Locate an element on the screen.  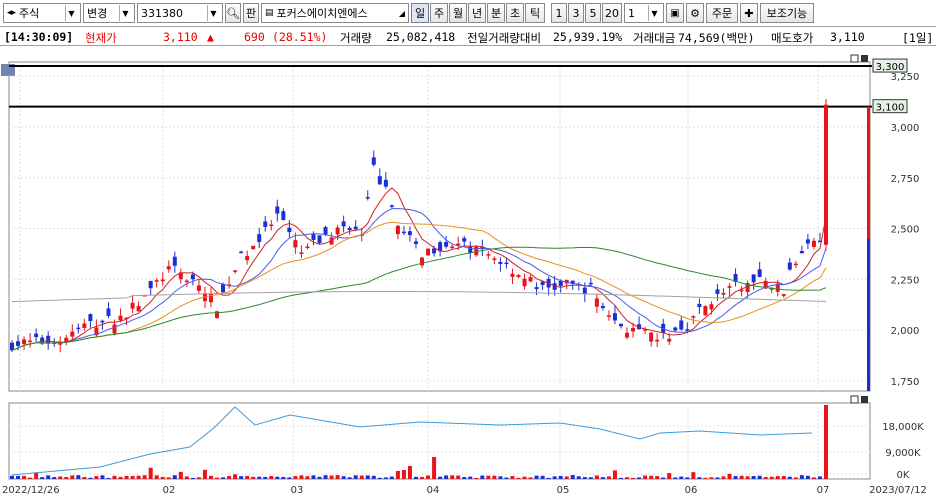
market-select: ◂▸ 주식 ▼ is located at coordinates (42, 13).